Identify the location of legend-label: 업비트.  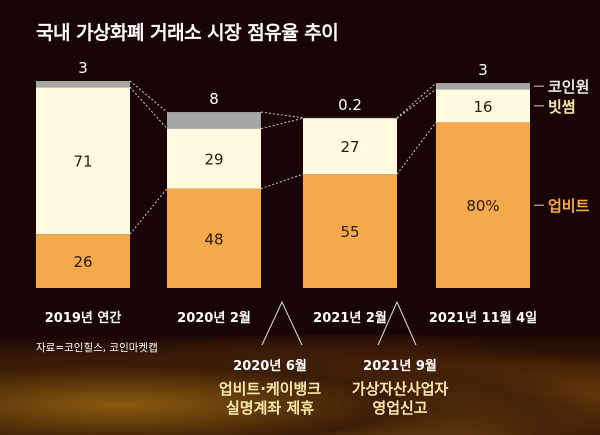
(569, 206).